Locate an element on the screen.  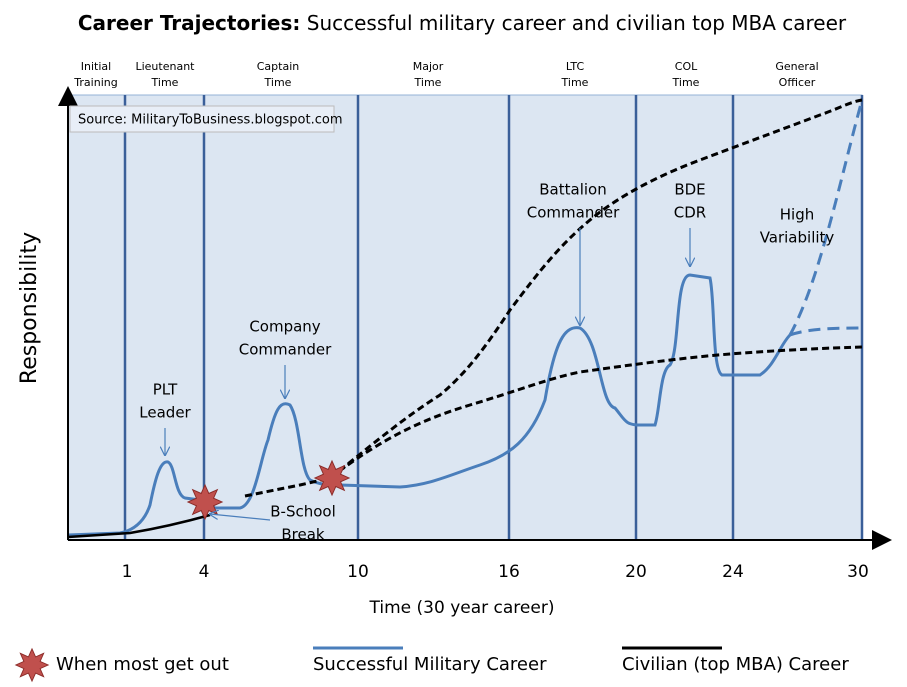
phase-label: LTC is located at coordinates (575, 66).